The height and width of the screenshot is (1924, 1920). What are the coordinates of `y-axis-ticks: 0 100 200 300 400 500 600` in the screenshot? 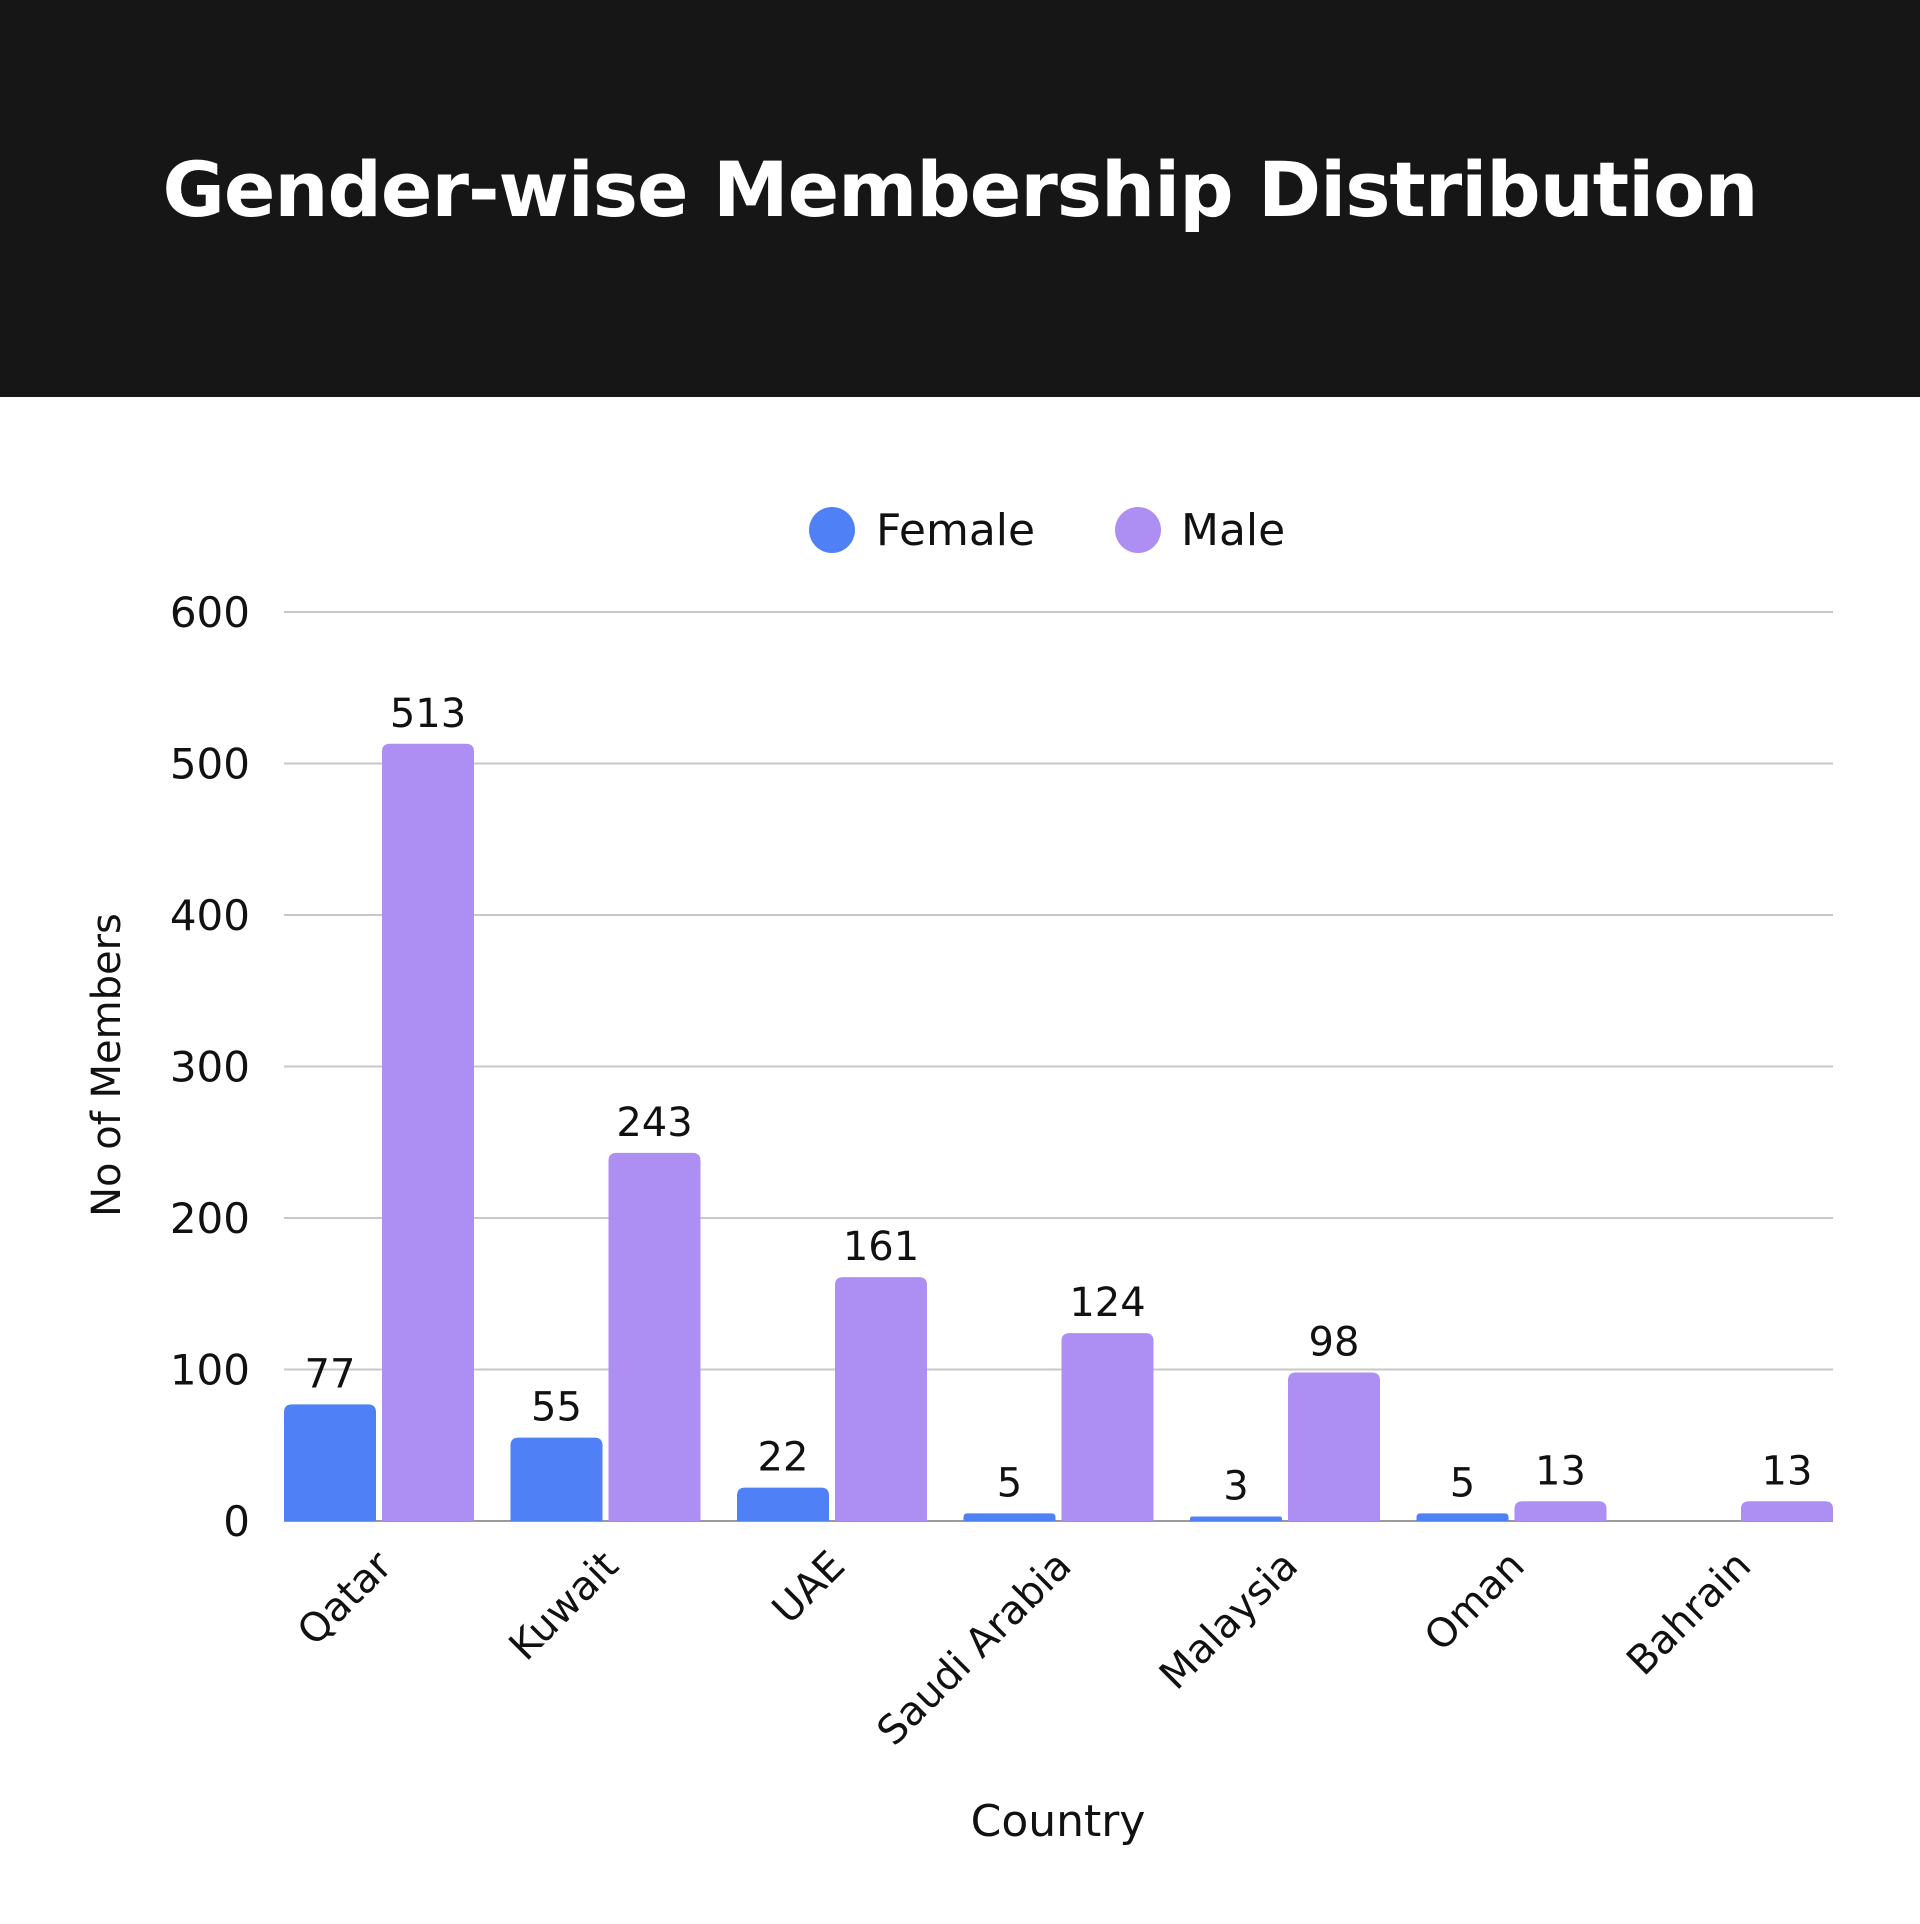 It's located at (210, 1067).